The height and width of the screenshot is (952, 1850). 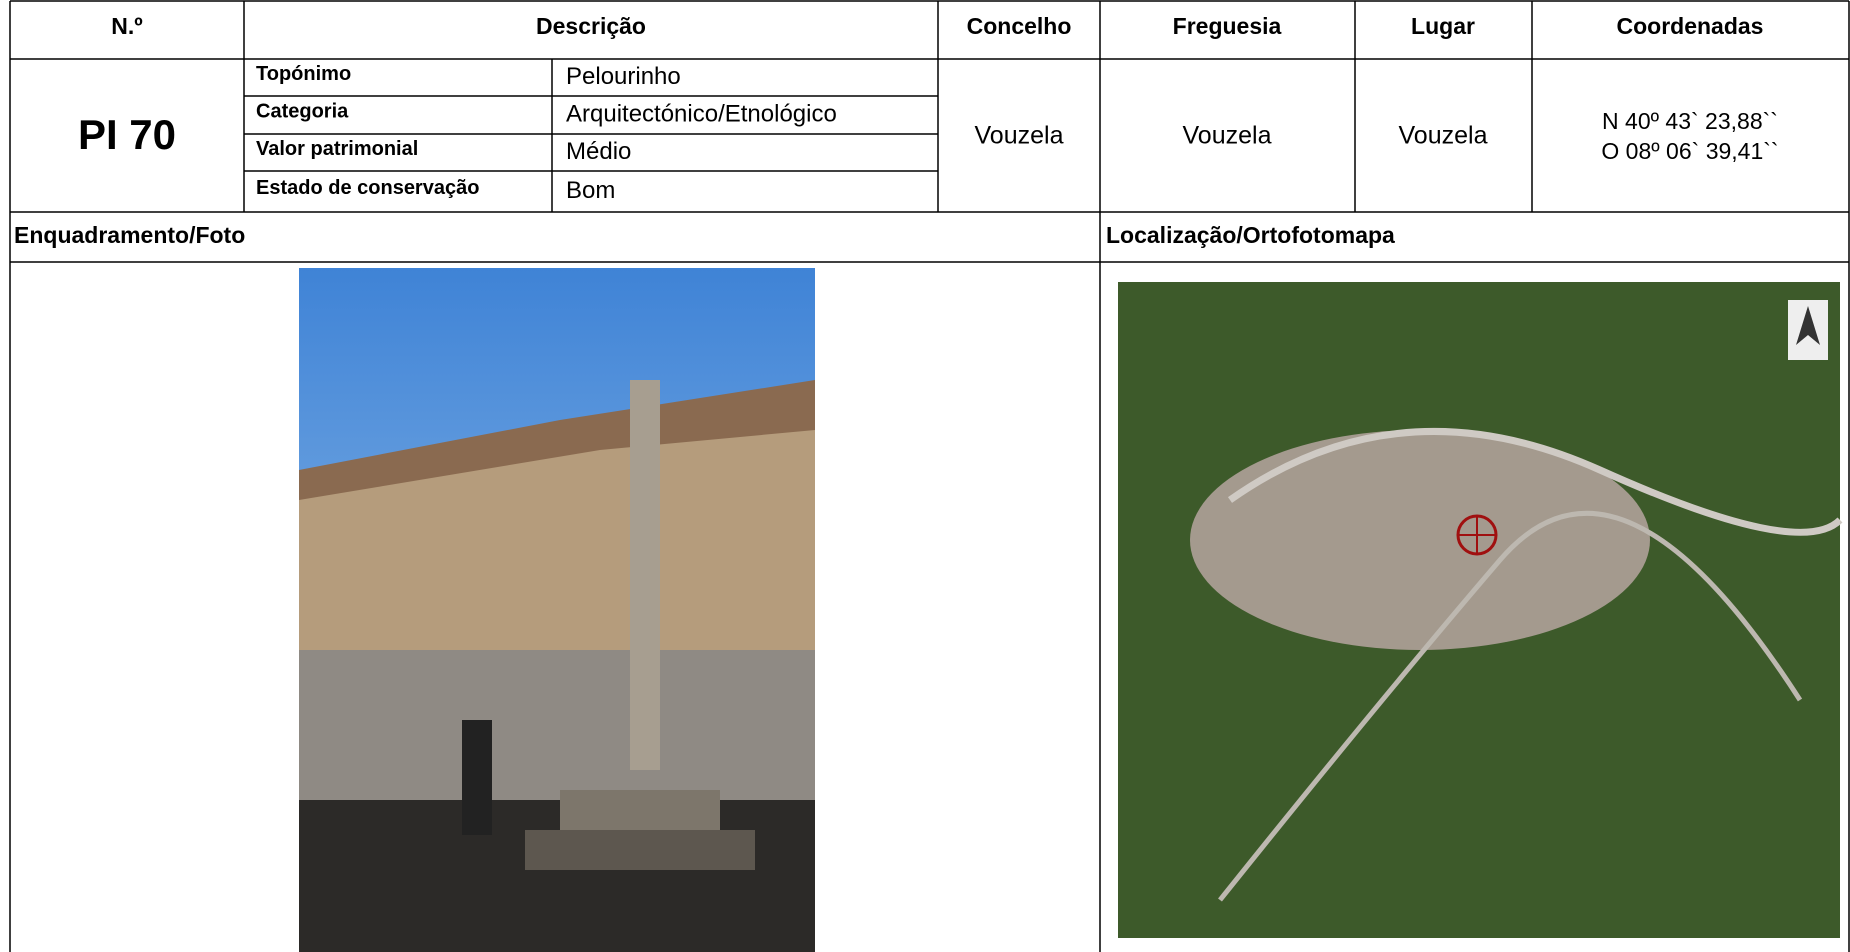 What do you see at coordinates (1227, 136) in the screenshot?
I see `freguesia: Vouzela` at bounding box center [1227, 136].